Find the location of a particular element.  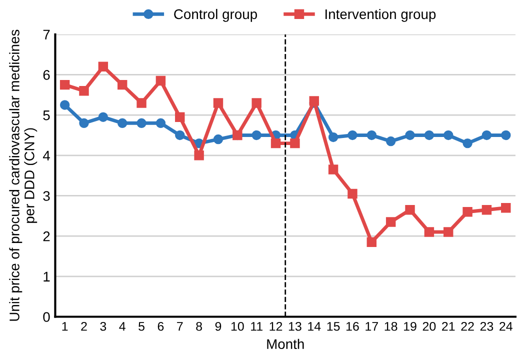

y-tick-label: 2 is located at coordinates (46, 236).